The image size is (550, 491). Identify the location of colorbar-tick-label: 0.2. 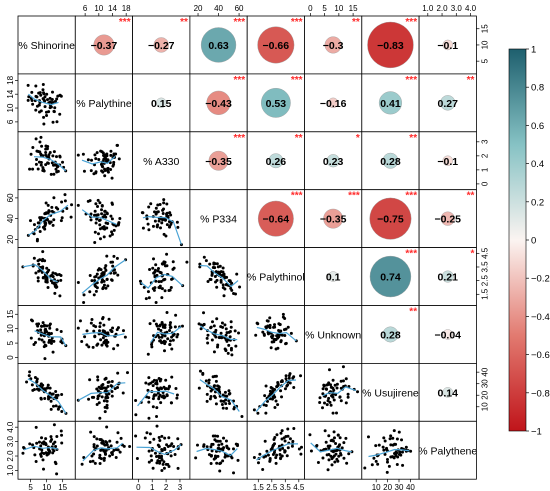
(537, 202).